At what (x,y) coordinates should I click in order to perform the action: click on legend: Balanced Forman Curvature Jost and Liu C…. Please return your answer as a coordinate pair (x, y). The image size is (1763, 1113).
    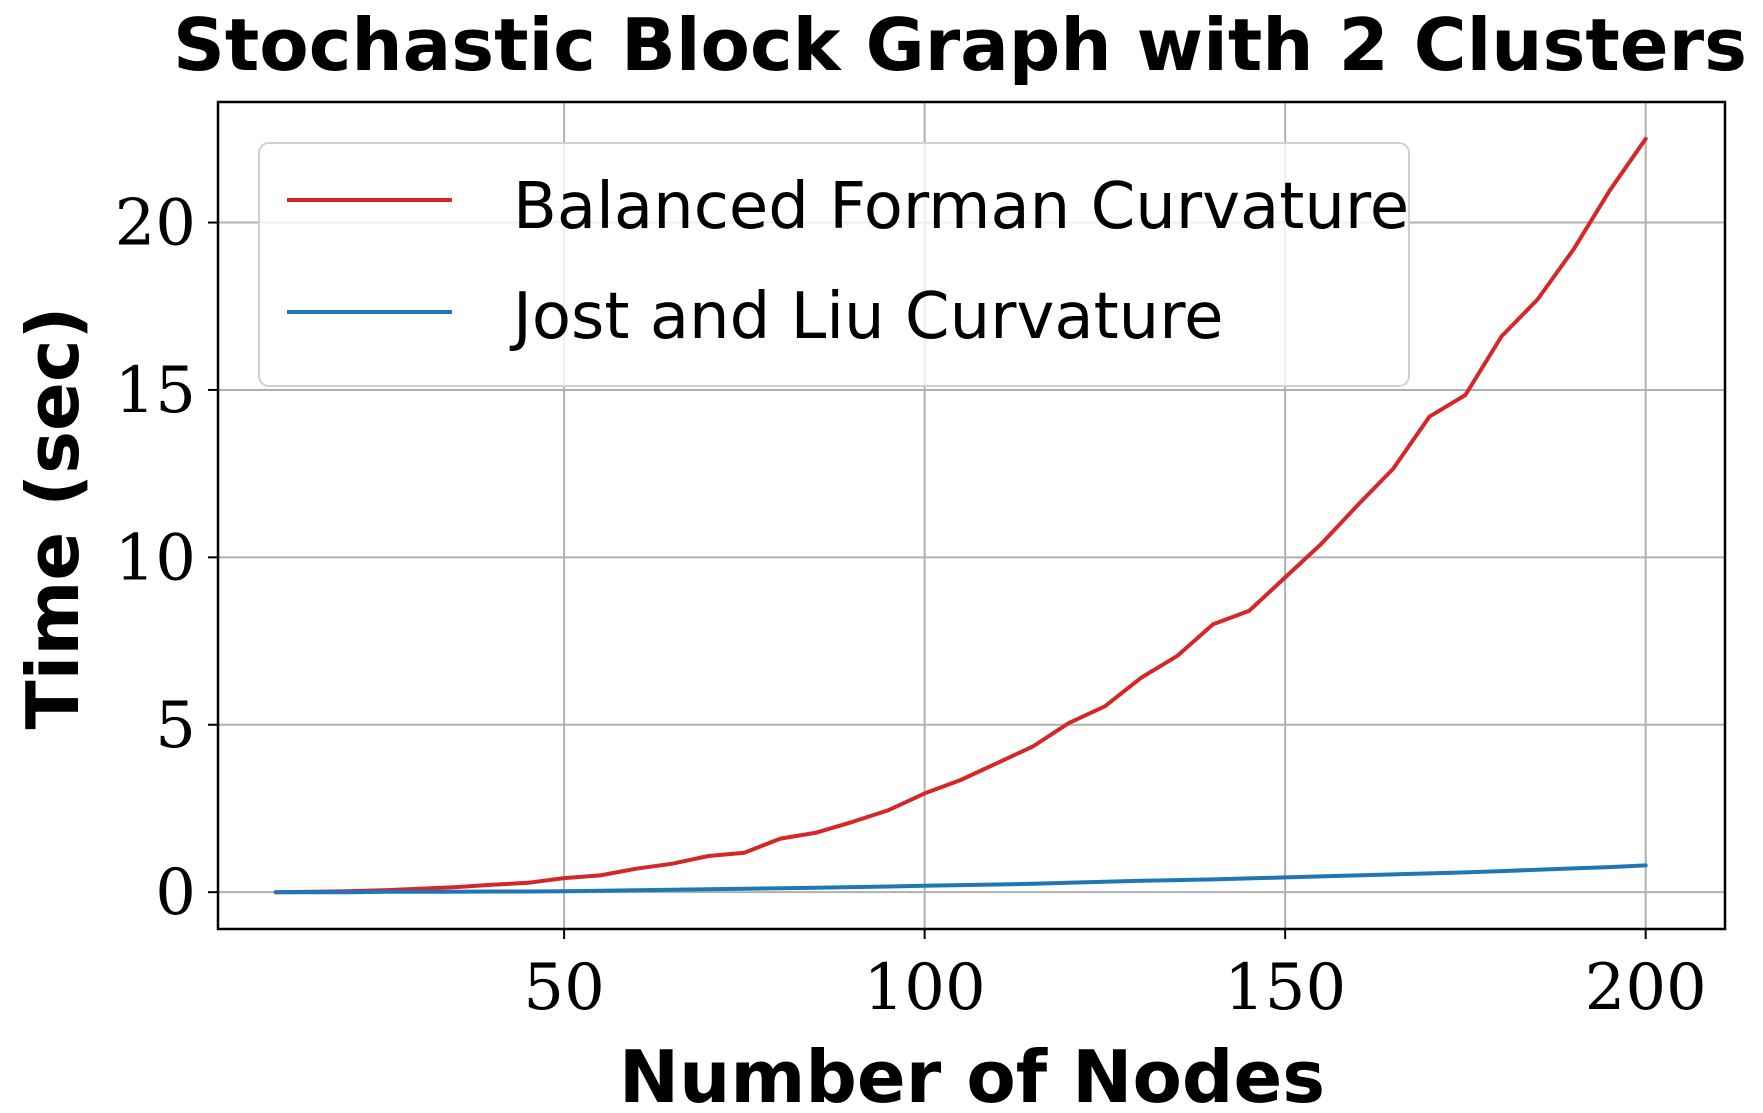
    Looking at the image, I should click on (834, 264).